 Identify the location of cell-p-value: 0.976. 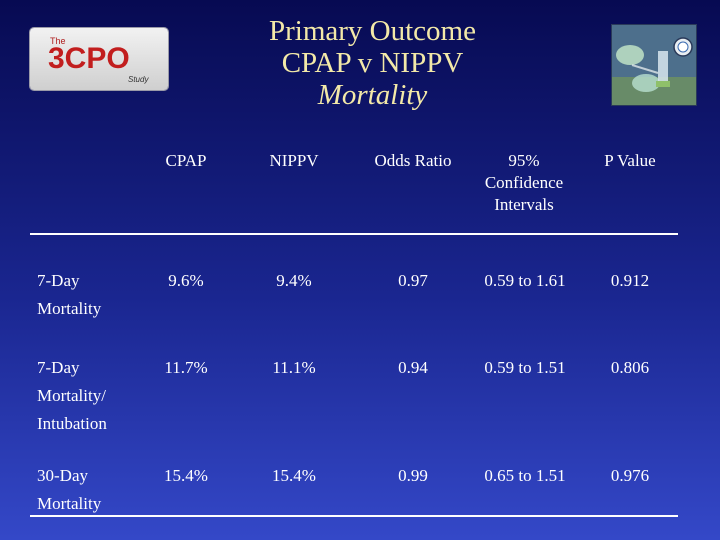
(630, 475).